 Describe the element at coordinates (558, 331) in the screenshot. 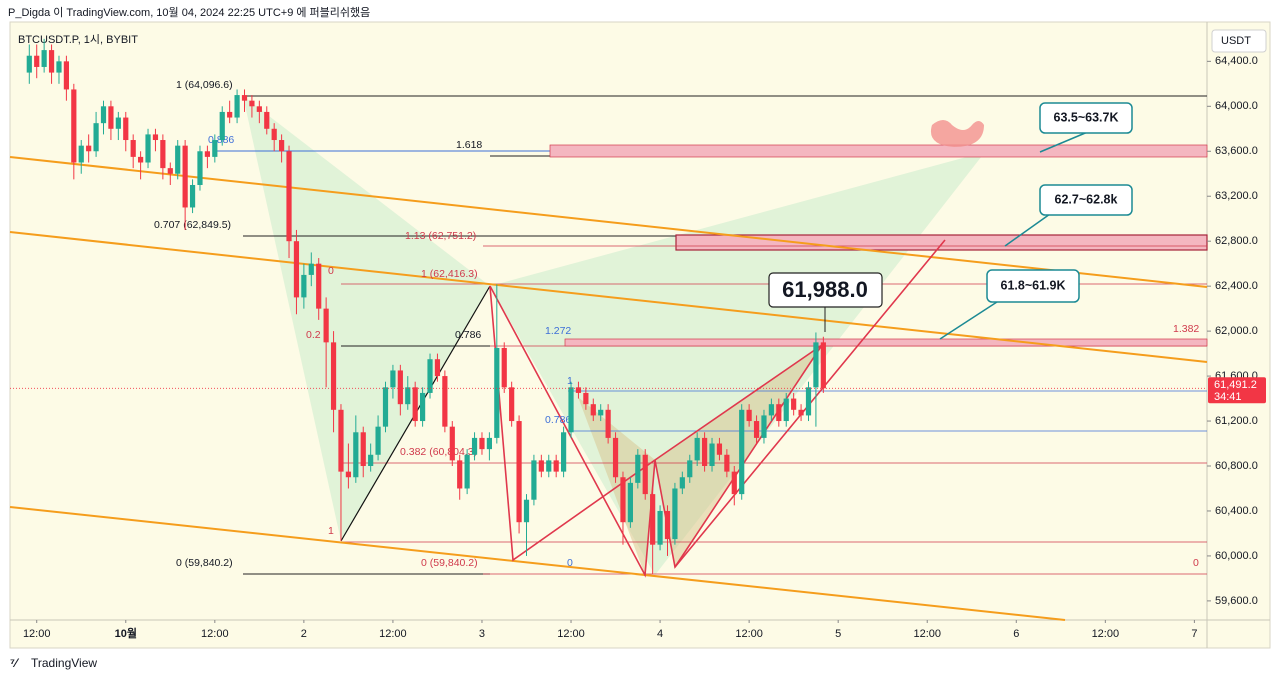

I see `fib-label: 1.272` at that location.